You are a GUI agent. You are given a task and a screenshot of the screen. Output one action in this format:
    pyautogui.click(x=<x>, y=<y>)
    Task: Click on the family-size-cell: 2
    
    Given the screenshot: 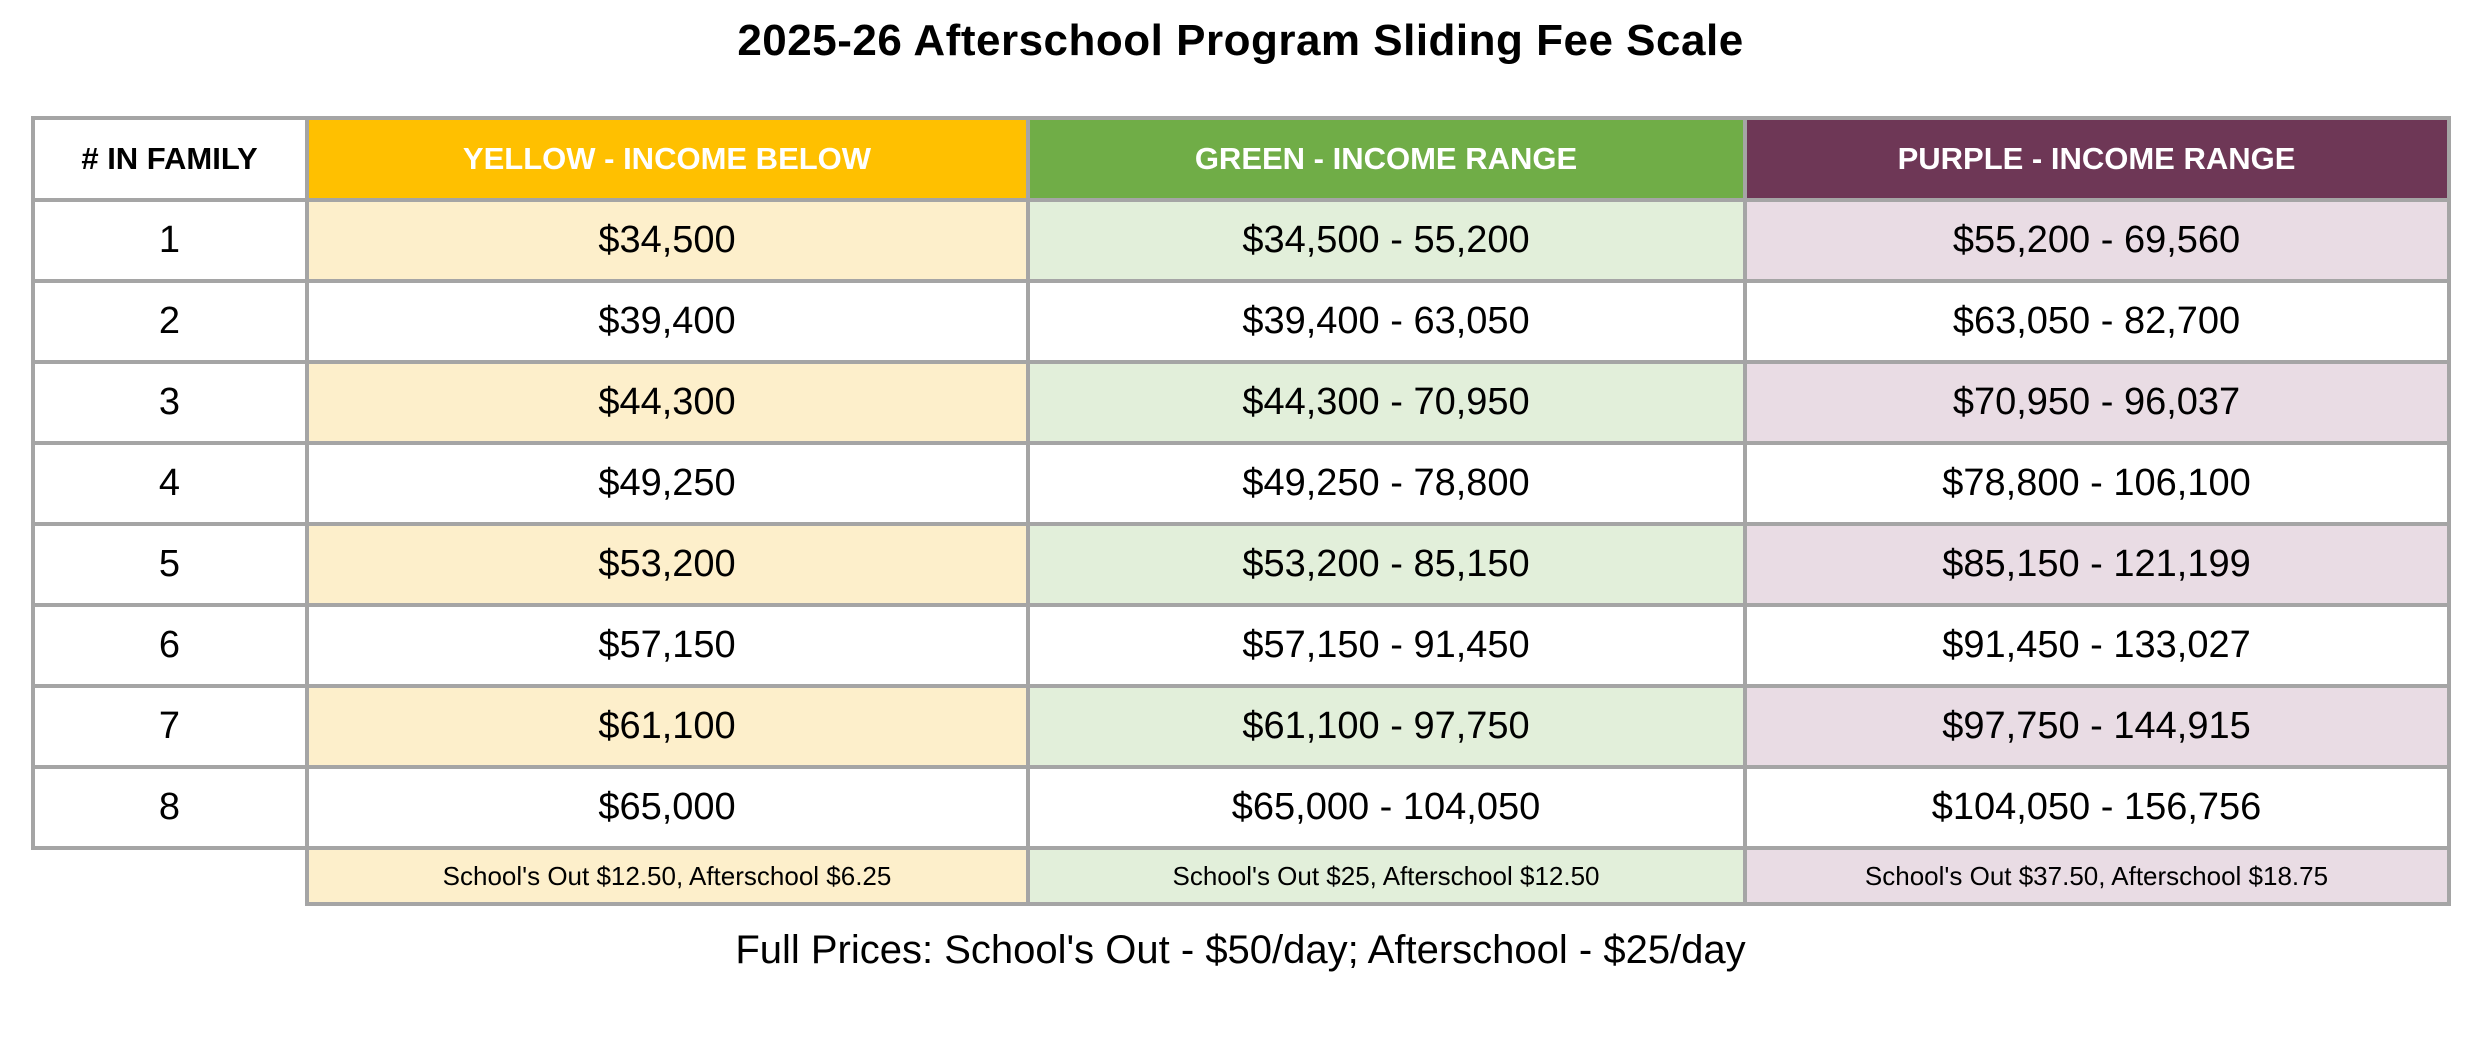 What is the action you would take?
    pyautogui.click(x=169, y=321)
    